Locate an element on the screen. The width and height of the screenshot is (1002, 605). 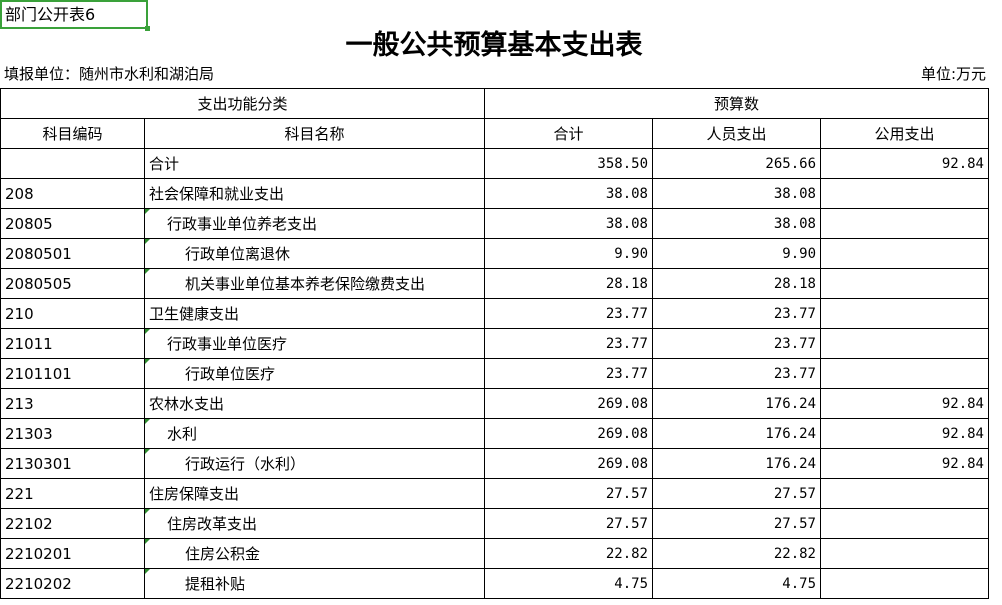
cell-personnel: 22.82 is located at coordinates (736, 553).